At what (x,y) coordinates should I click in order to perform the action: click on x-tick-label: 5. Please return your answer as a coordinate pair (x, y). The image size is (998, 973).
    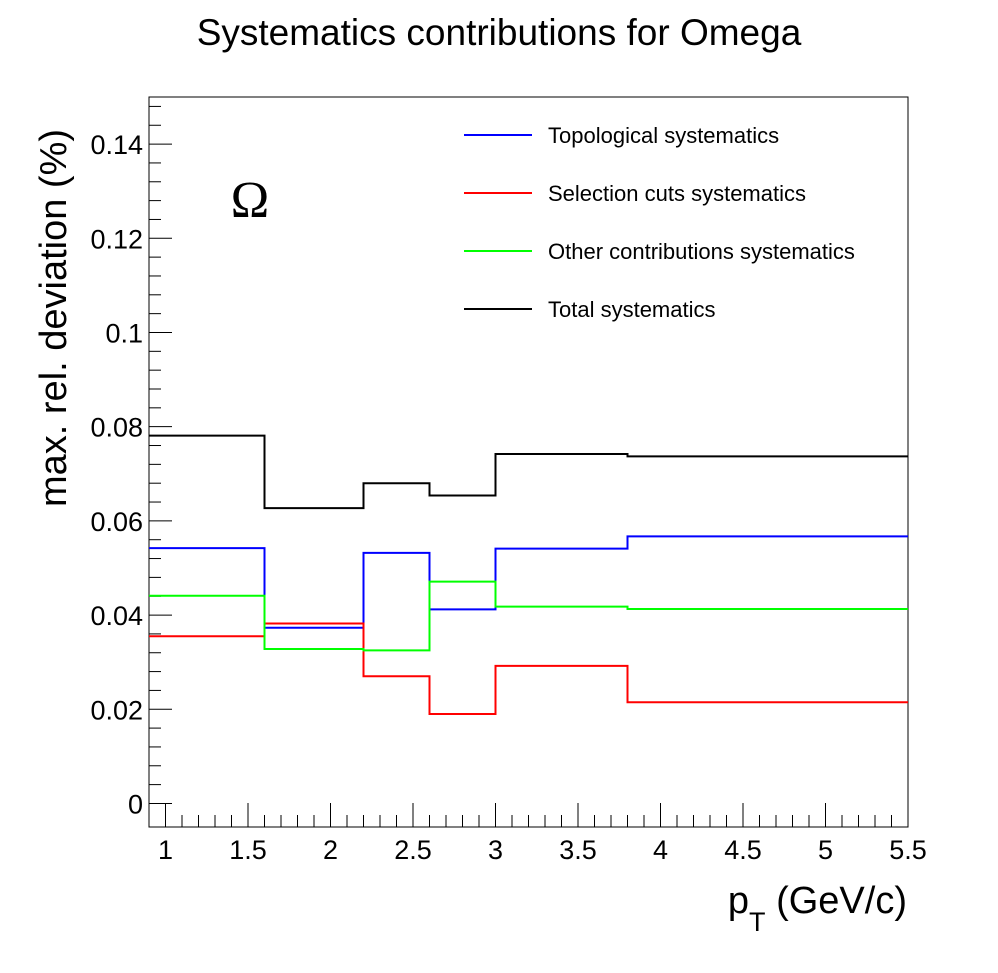
    Looking at the image, I should click on (825, 850).